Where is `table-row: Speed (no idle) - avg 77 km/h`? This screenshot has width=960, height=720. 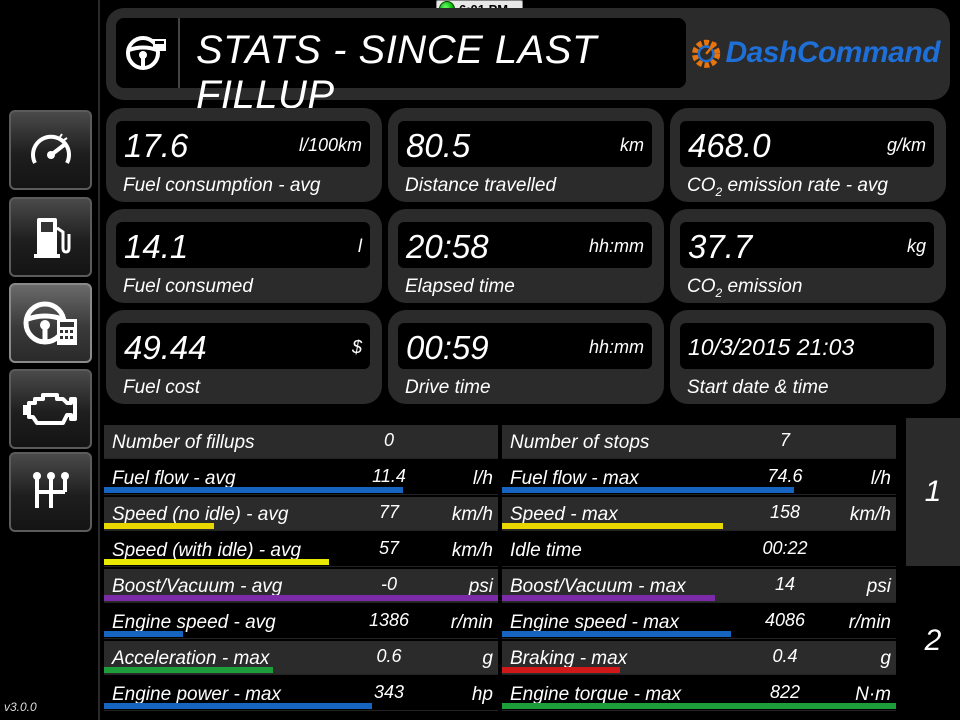 table-row: Speed (no idle) - avg 77 km/h is located at coordinates (301, 514).